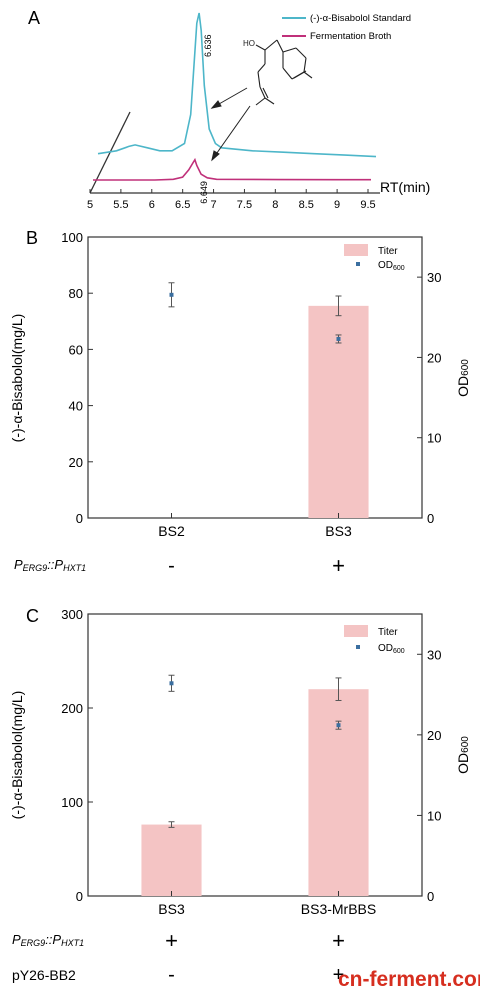 This screenshot has width=480, height=1001. Describe the element at coordinates (463, 378) in the screenshot. I see `panel-b-y2-axis-label: OD600` at that location.